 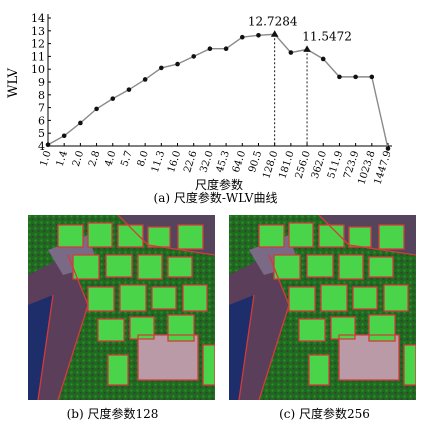 What do you see at coordinates (13, 82) in the screenshot?
I see `y-axis-label: WLV` at bounding box center [13, 82].